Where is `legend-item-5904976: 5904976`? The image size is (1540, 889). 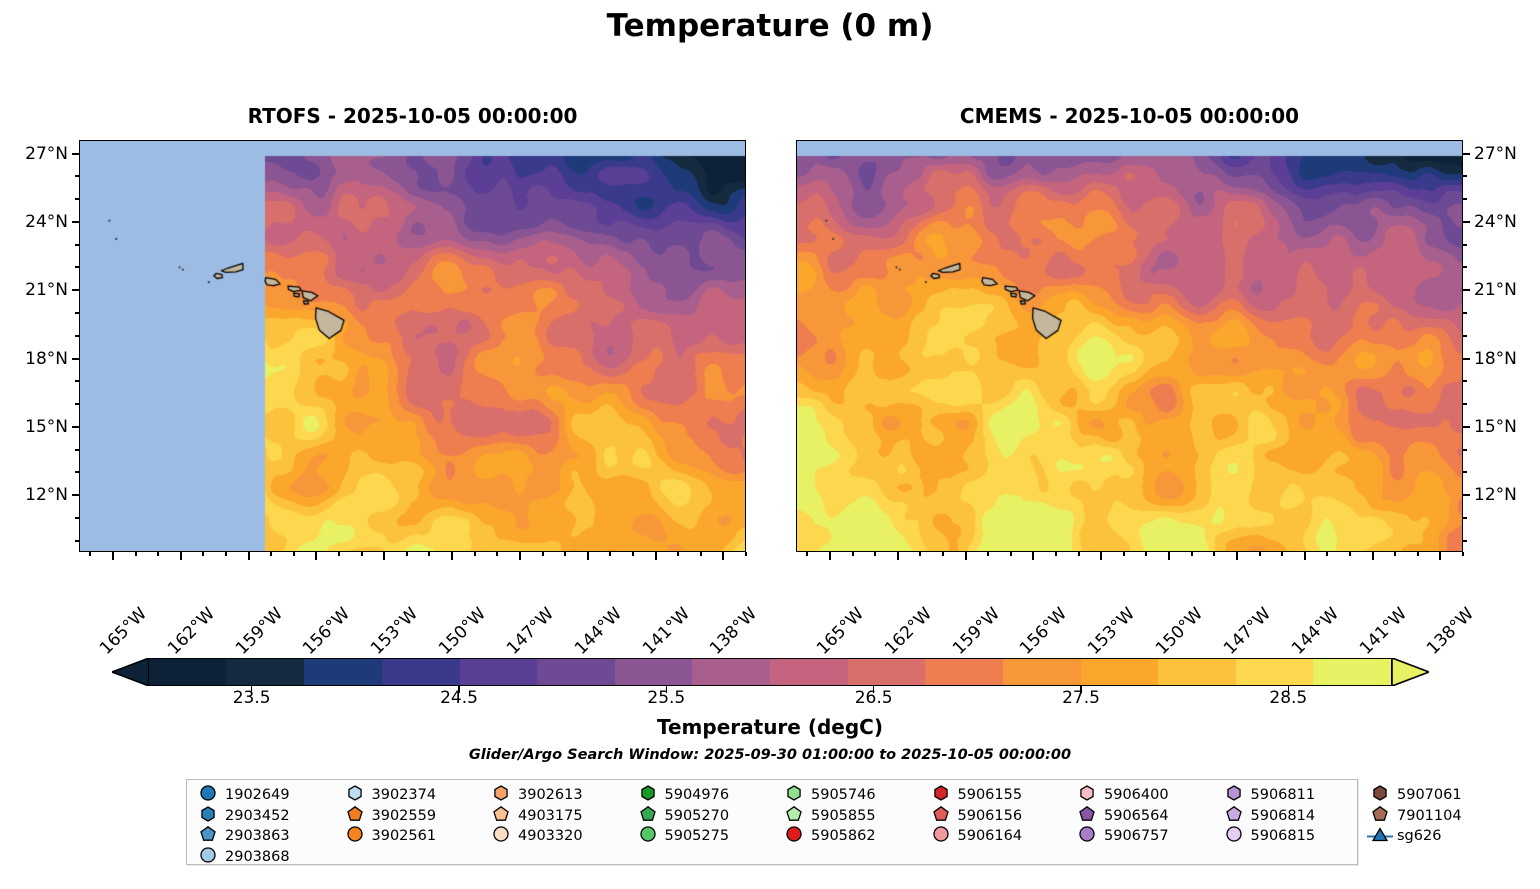
legend-item-5904976: 5904976 is located at coordinates (708, 795).